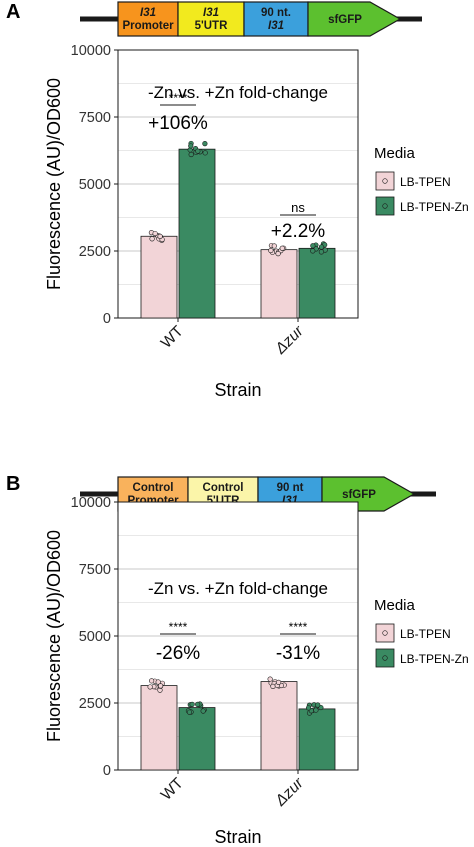 Image resolution: width=474 pixels, height=847 pixels. Describe the element at coordinates (298, 207) in the screenshot. I see `significance-label: ns` at that location.